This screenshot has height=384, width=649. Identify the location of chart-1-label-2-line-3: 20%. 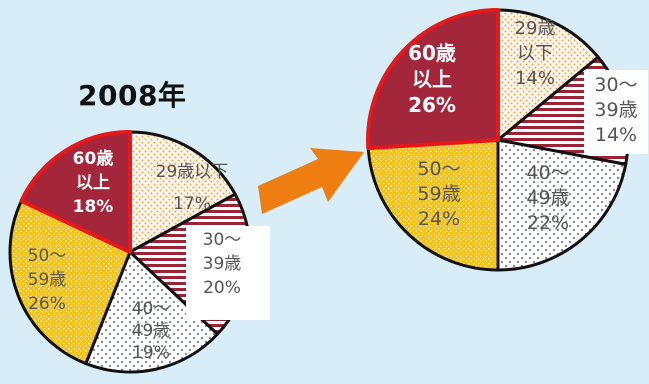
(222, 288).